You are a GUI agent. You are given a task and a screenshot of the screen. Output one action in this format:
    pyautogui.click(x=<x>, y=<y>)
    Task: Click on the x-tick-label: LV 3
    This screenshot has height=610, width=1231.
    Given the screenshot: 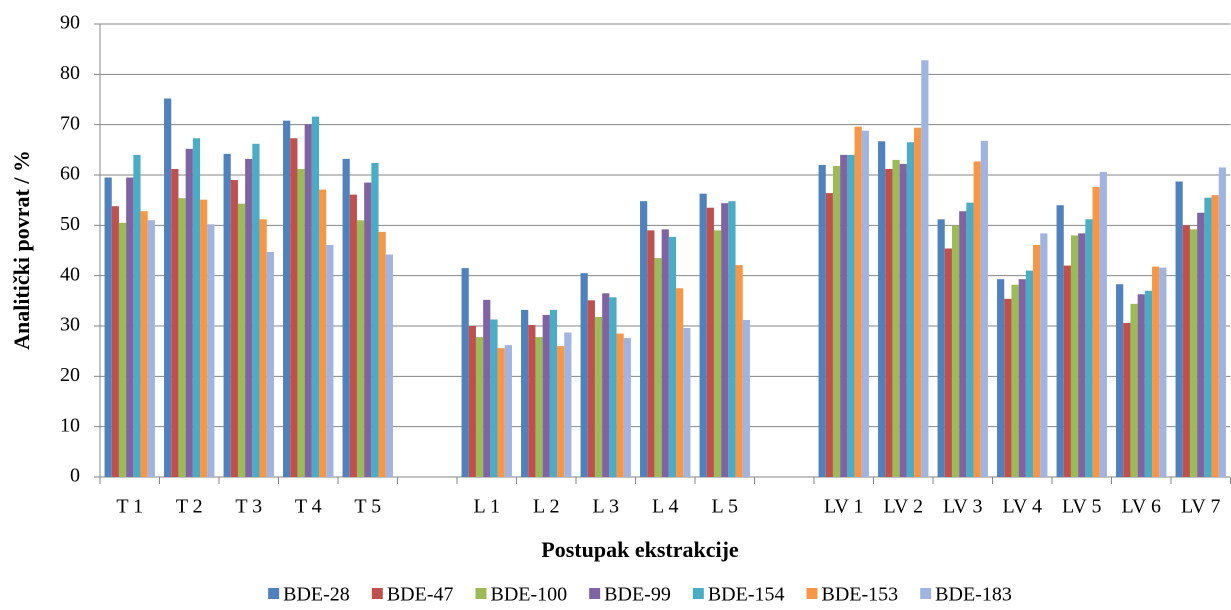 What is the action you would take?
    pyautogui.click(x=962, y=507)
    